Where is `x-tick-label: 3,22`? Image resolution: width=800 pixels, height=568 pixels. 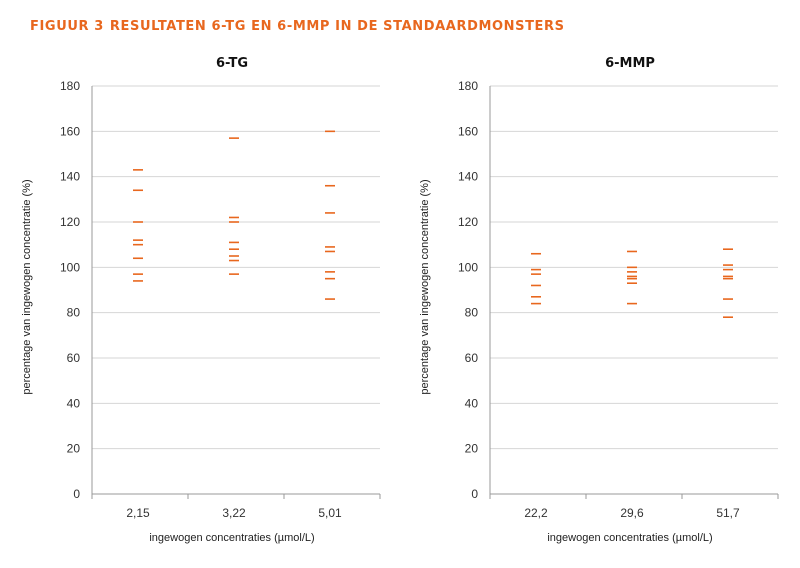 x-tick-label: 3,22 is located at coordinates (234, 513).